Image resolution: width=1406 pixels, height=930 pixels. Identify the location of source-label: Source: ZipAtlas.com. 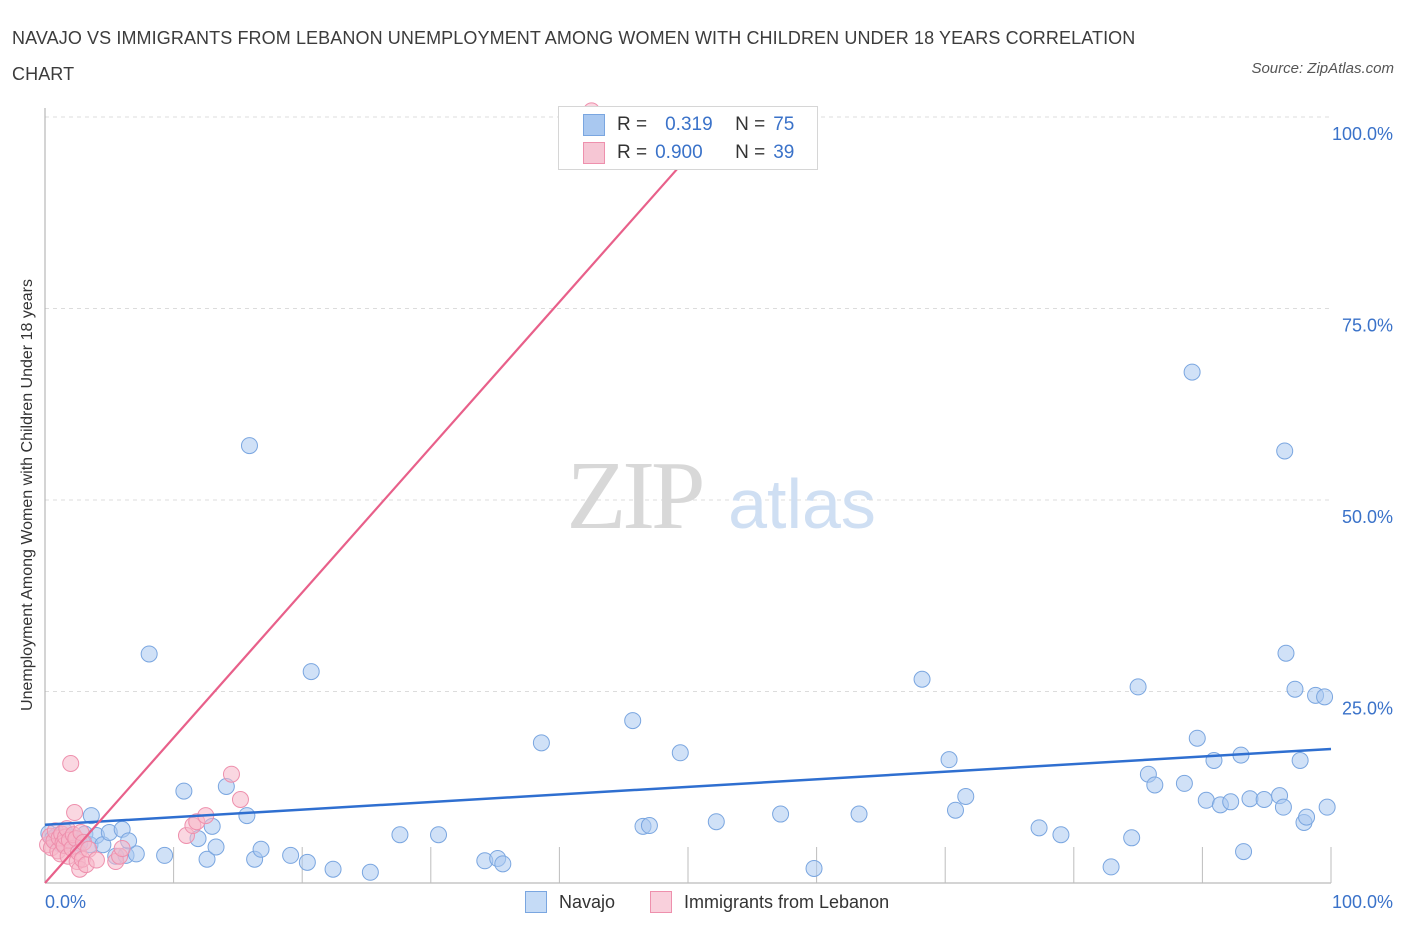
(1322, 68).